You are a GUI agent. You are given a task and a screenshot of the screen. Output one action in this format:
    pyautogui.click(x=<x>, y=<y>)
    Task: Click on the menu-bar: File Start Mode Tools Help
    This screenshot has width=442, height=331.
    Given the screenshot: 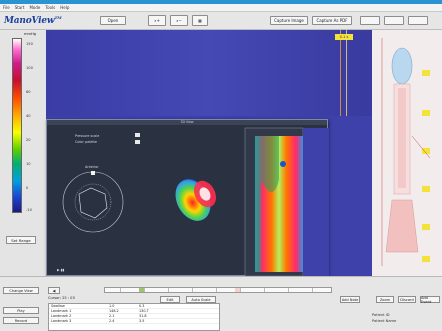 What is the action you would take?
    pyautogui.click(x=221, y=8)
    